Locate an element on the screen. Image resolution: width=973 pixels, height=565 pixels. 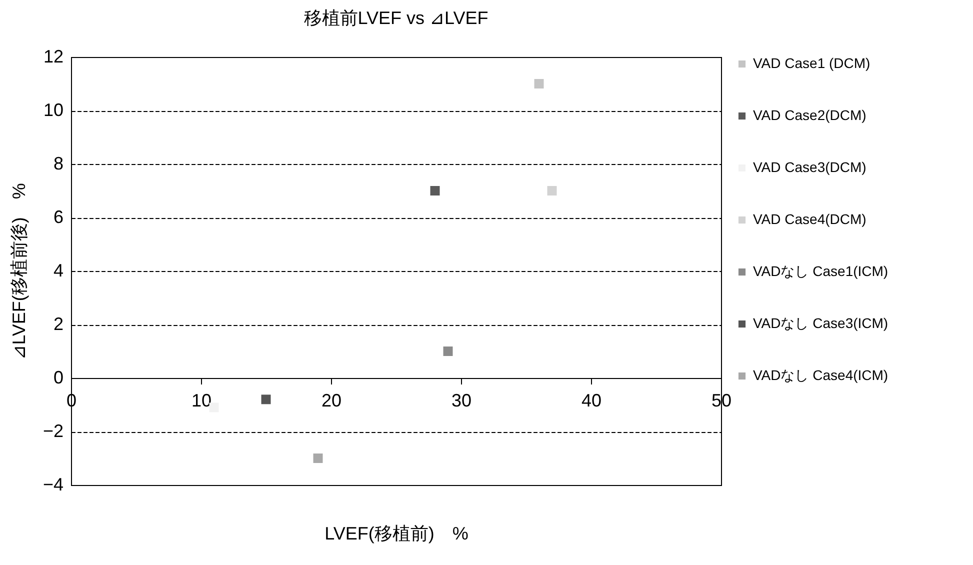
legend-label: VADなし Case3(ICM) is located at coordinates (820, 323).